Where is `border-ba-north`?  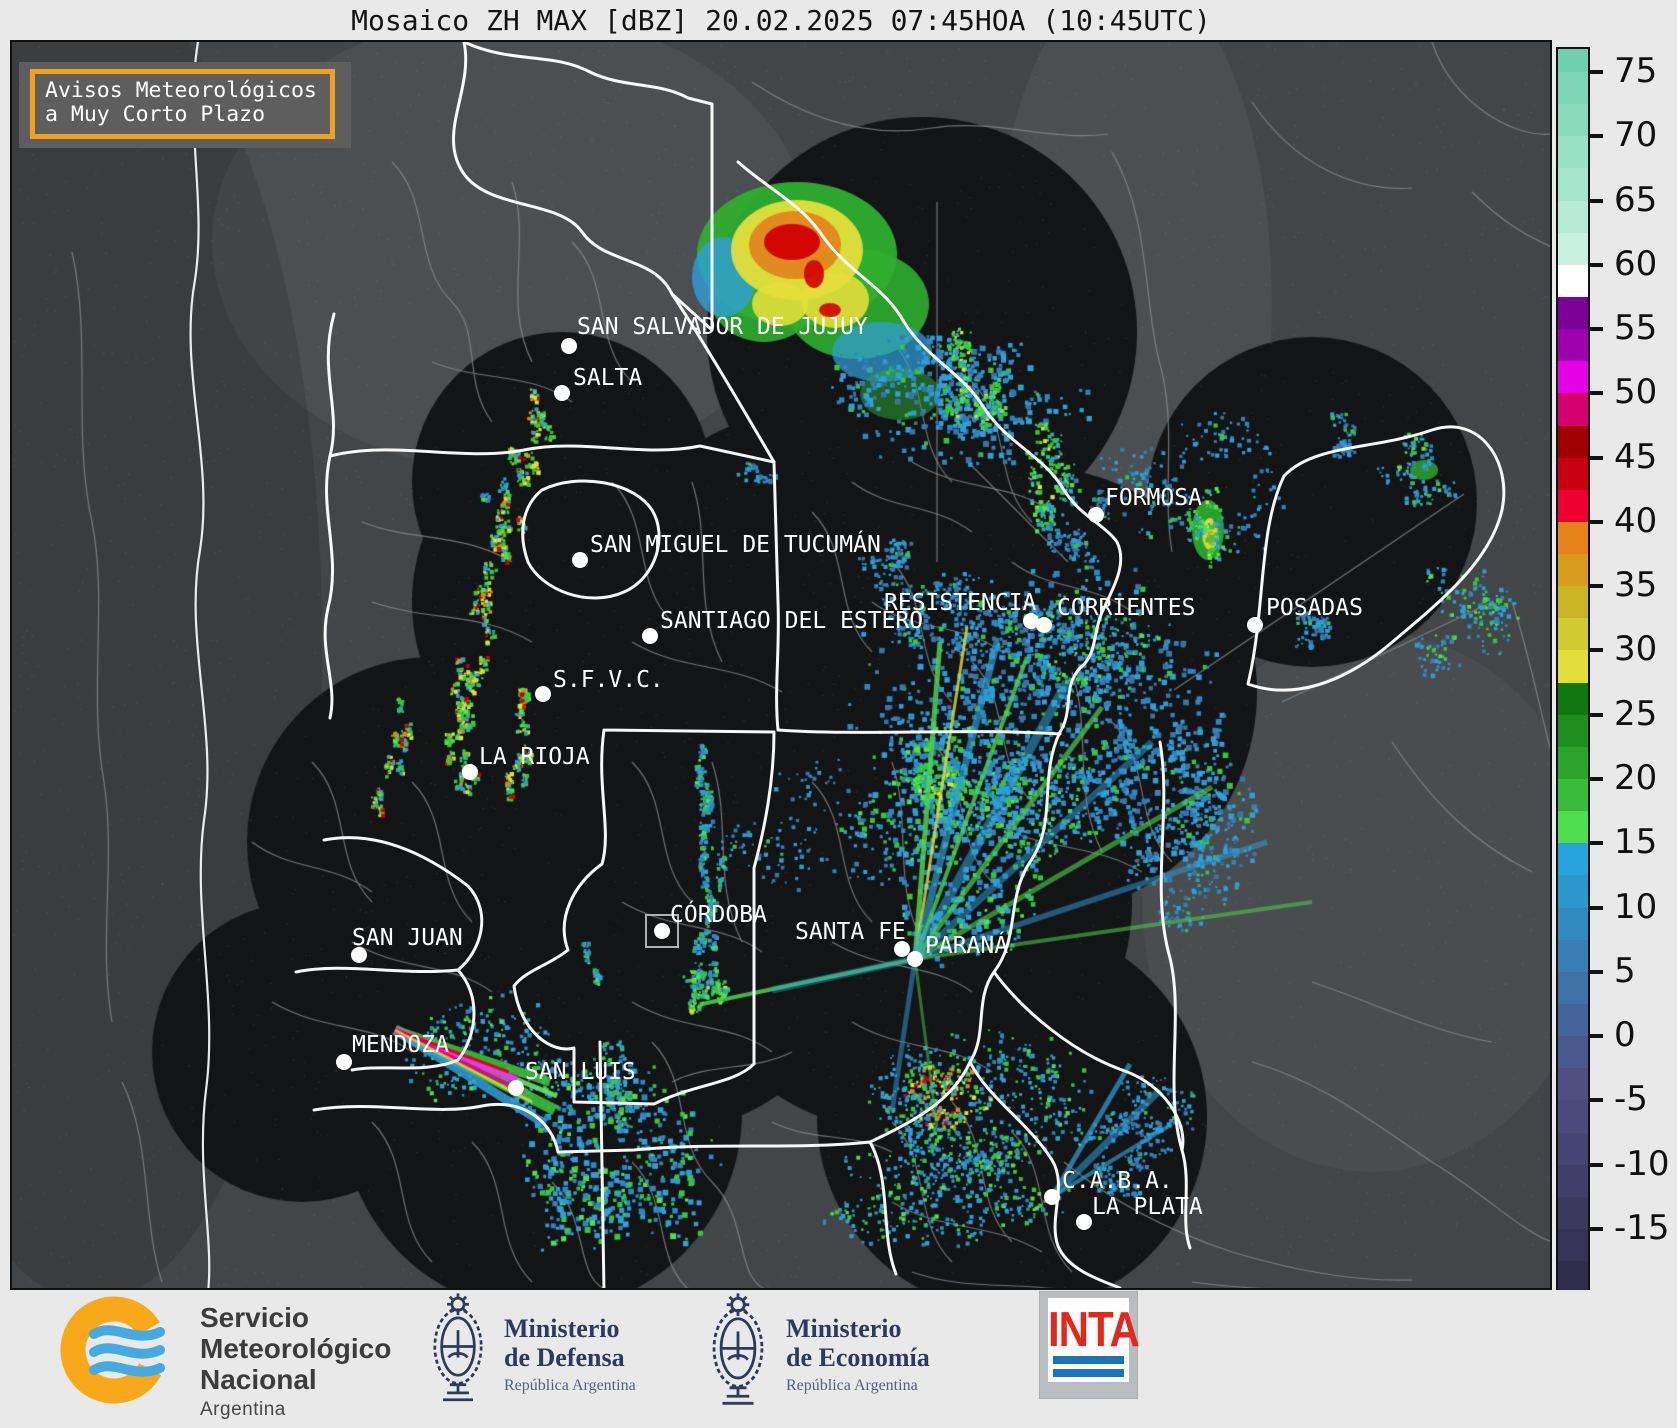
border-ba-north is located at coordinates (1088, 1061).